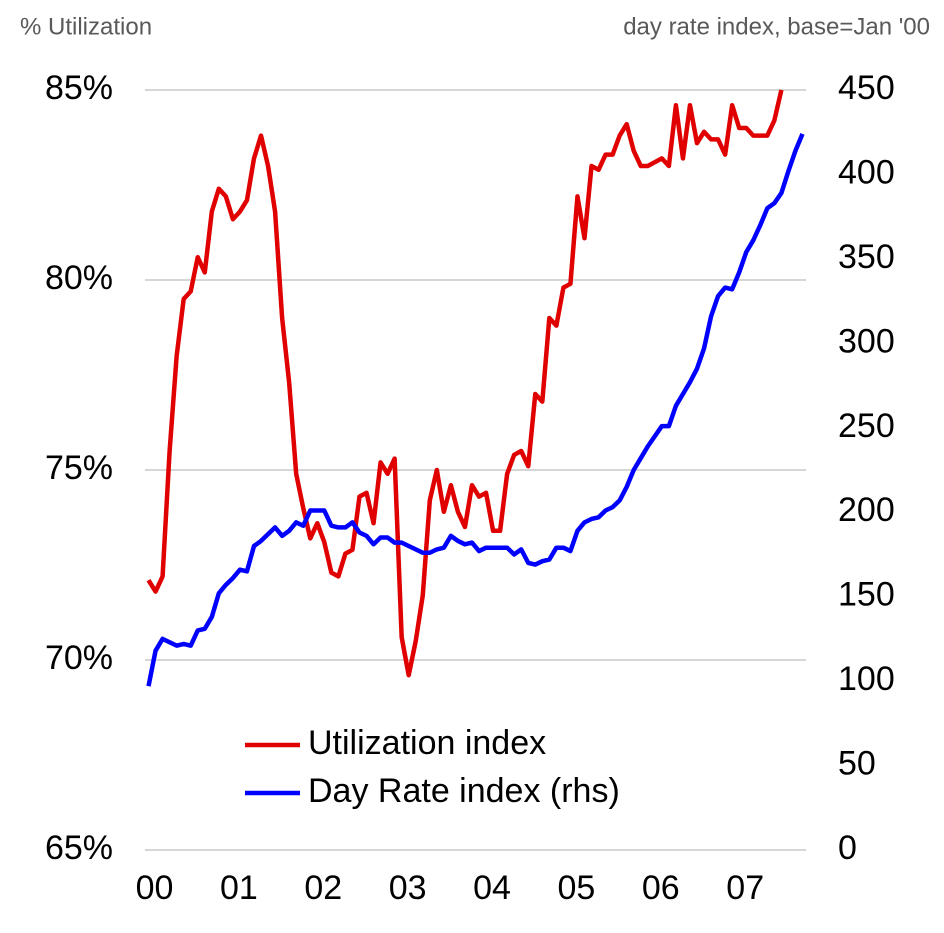 The width and height of the screenshot is (944, 933). What do you see at coordinates (79, 88) in the screenshot?
I see `y-tick-label: 85%` at bounding box center [79, 88].